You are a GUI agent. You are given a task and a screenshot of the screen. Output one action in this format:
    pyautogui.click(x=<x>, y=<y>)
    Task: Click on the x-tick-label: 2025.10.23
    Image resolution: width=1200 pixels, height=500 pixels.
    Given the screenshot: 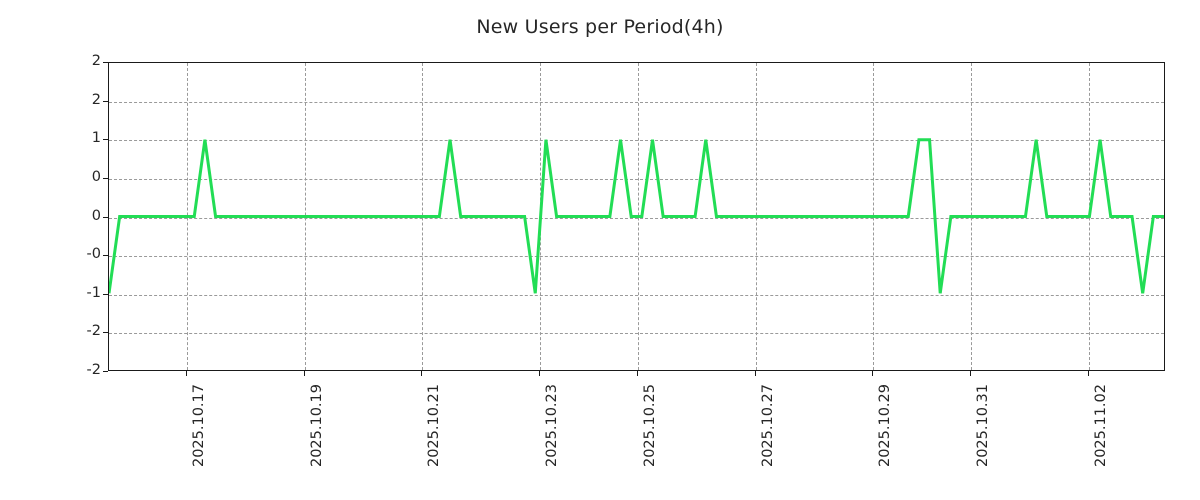 What is the action you would take?
    pyautogui.click(x=552, y=426)
    